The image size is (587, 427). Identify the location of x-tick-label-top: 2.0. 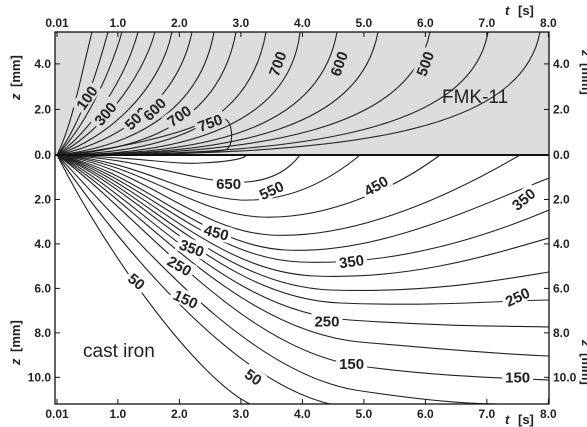
(179, 23).